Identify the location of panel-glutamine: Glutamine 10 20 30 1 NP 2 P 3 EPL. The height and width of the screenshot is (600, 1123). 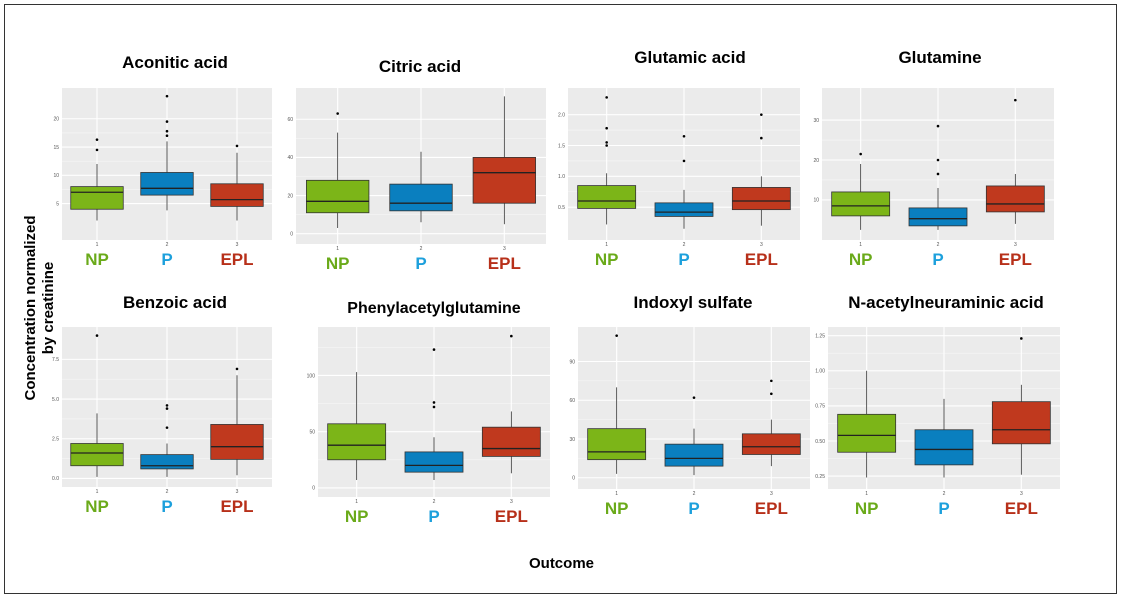
(933, 158).